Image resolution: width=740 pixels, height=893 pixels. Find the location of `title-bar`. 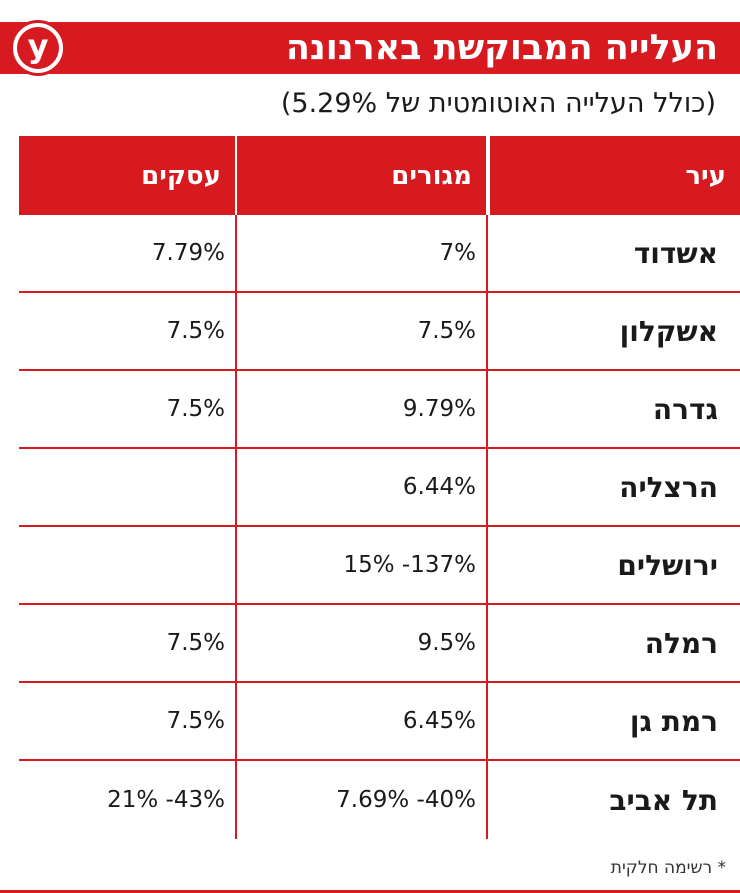

title-bar is located at coordinates (370, 48).